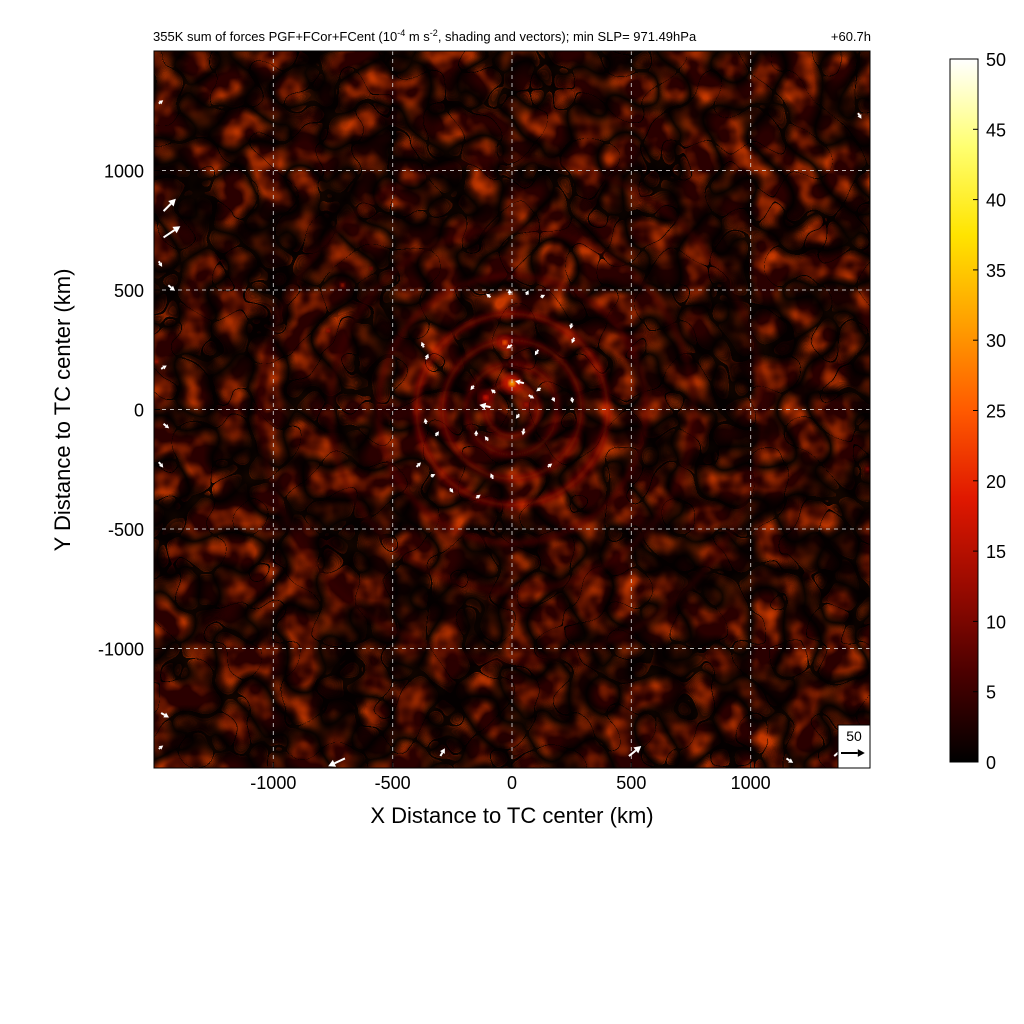  Describe the element at coordinates (139, 411) in the screenshot. I see `y-tick-label: 0` at that location.